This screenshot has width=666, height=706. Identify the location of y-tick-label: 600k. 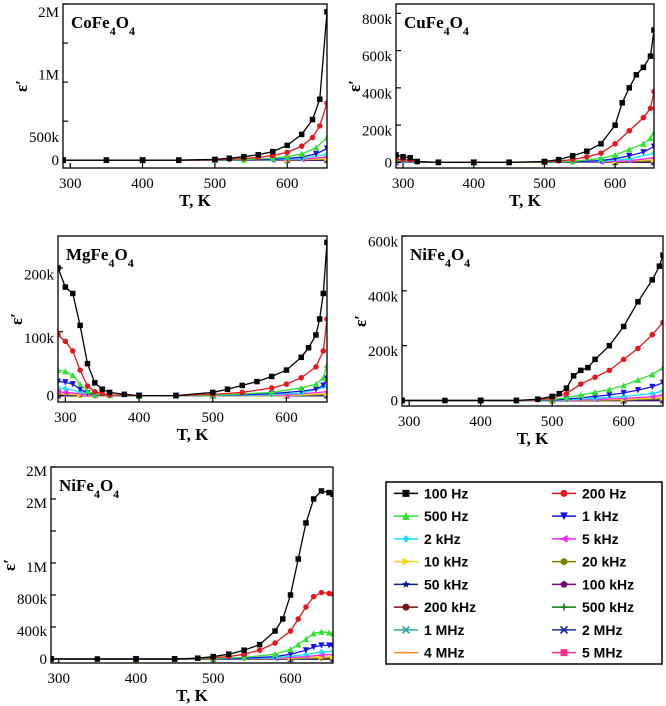
(377, 57).